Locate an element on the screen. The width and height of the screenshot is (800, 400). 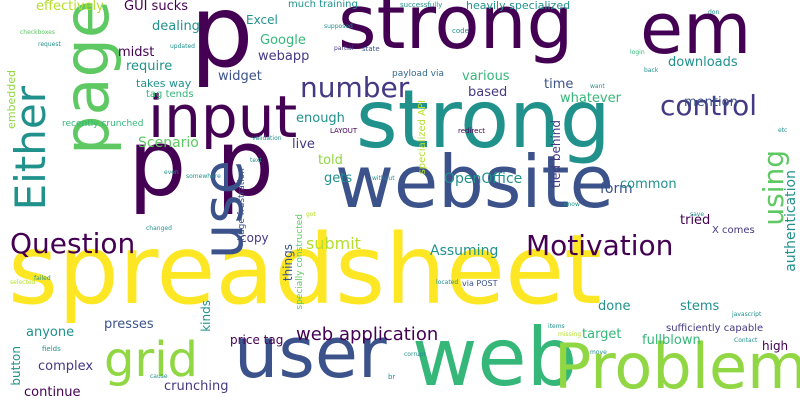
word-anyone: anyone is located at coordinates (50, 332).